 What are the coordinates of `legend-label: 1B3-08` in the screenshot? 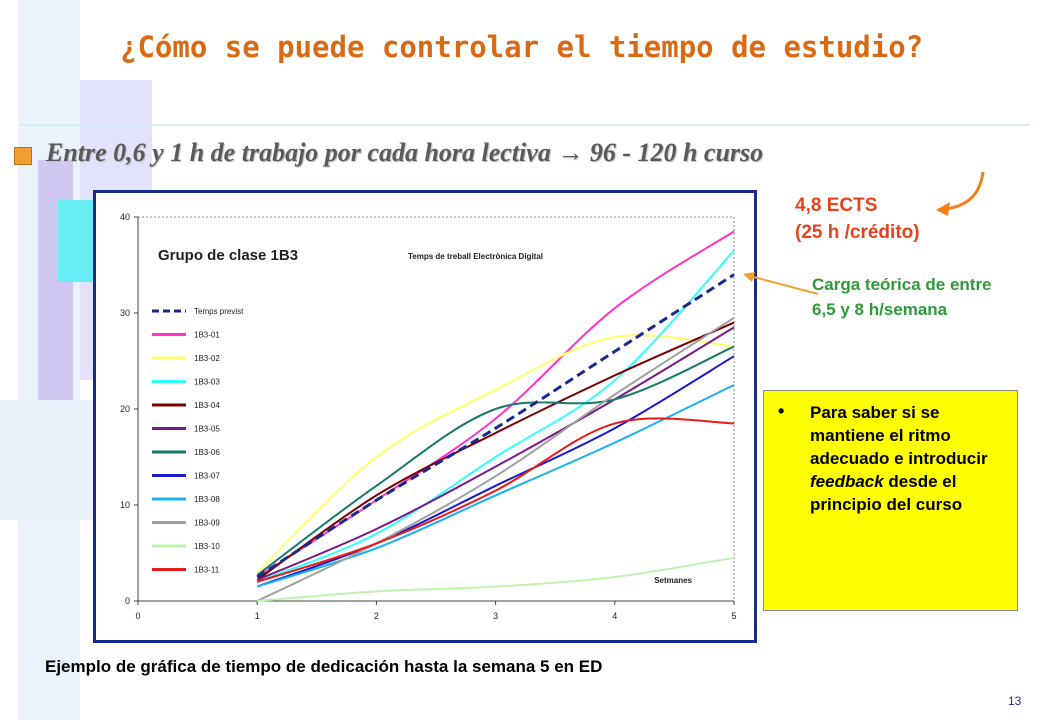 It's located at (207, 499).